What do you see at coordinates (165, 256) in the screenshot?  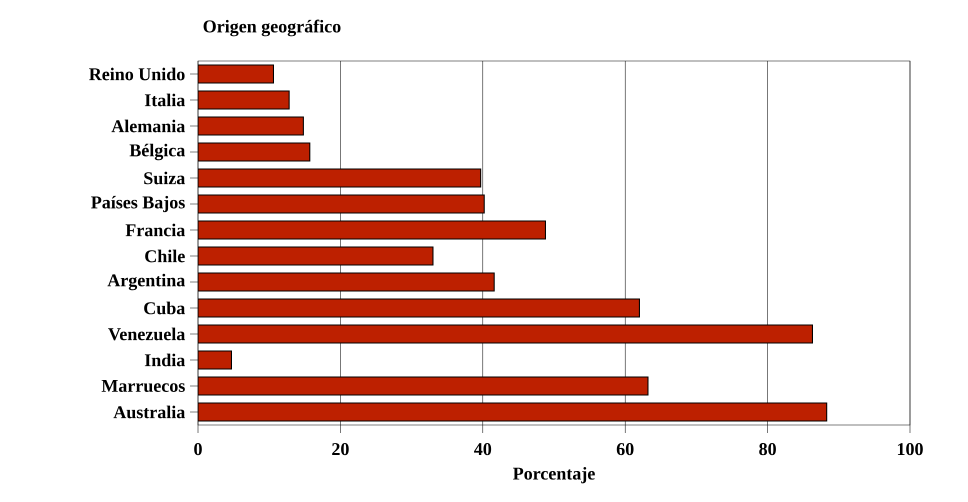 I see `y-tick-label: Chile` at bounding box center [165, 256].